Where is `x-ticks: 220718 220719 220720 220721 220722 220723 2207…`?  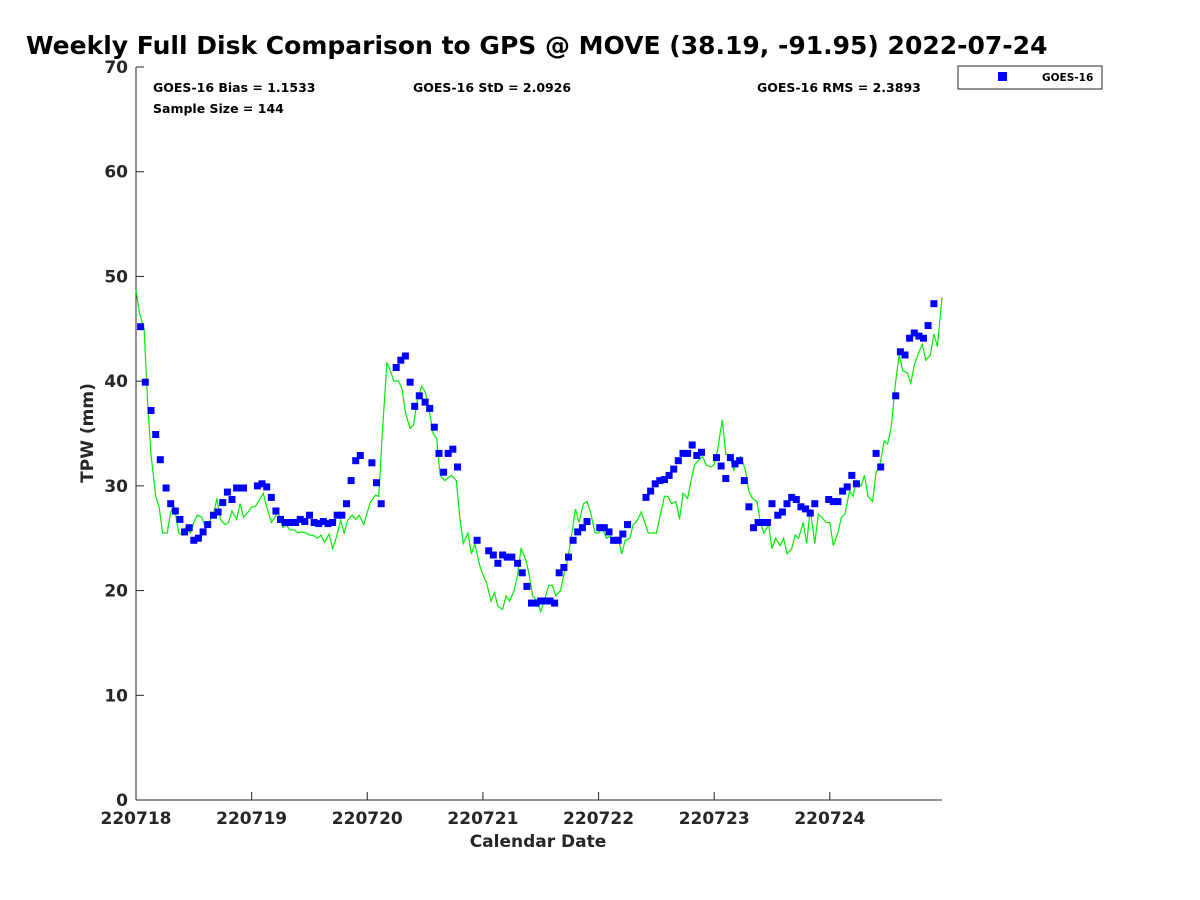
x-ticks: 220718 220719 220720 220721 220722 220723 2207… is located at coordinates (483, 810).